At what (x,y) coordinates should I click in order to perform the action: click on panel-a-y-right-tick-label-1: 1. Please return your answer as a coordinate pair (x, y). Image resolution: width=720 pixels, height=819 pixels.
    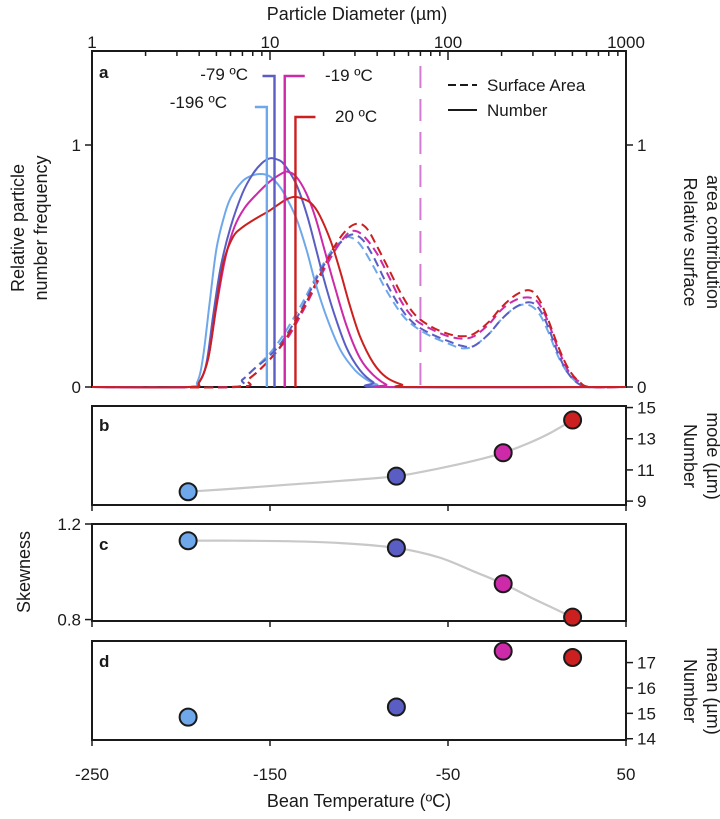
    Looking at the image, I should click on (641, 145).